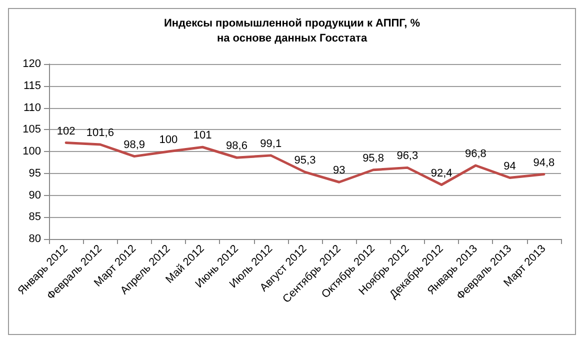  What do you see at coordinates (34, 239) in the screenshot?
I see `y-tick-label: 80` at bounding box center [34, 239].